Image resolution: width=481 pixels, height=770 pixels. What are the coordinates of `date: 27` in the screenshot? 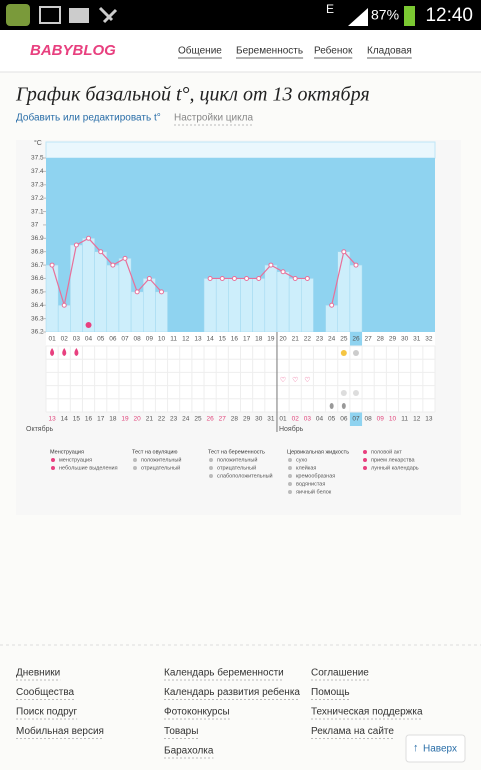 It's located at (223, 419).